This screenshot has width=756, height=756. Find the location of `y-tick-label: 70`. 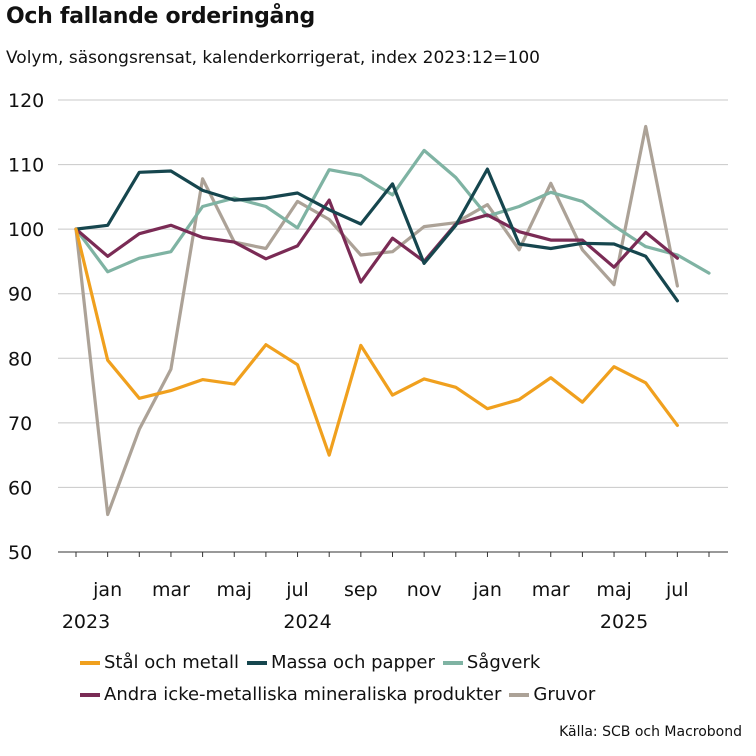

y-tick-label: 70 is located at coordinates (20, 424).